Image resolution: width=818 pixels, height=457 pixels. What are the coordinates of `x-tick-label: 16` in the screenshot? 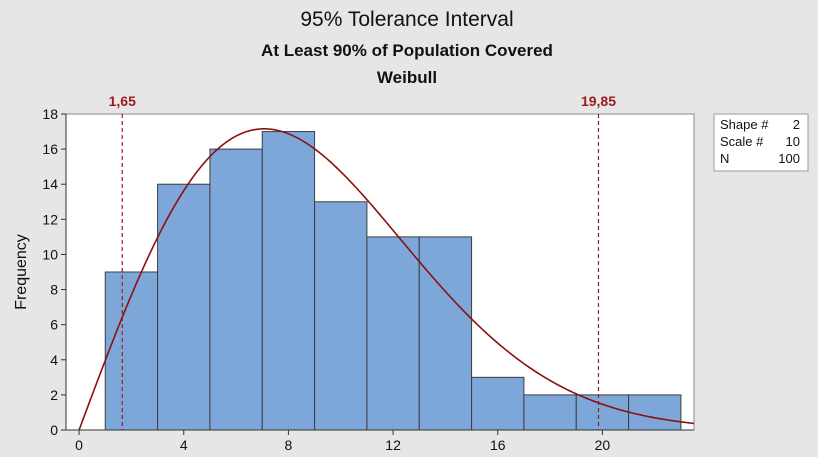 It's located at (498, 445).